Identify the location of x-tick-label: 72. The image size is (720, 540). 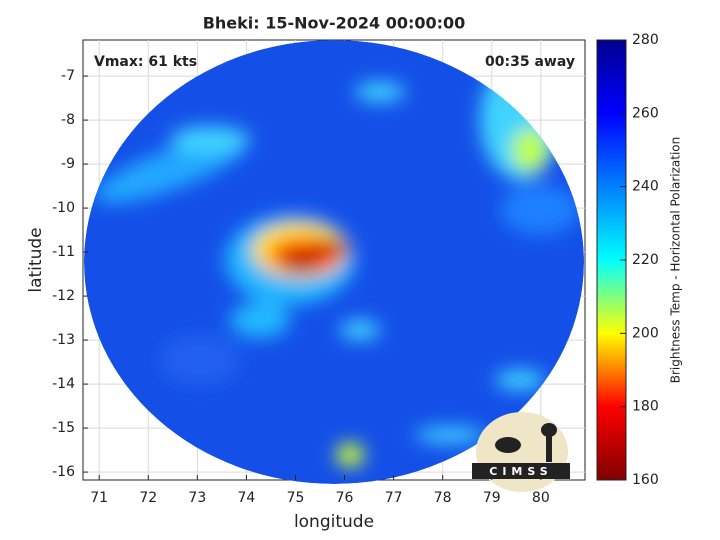
(148, 498).